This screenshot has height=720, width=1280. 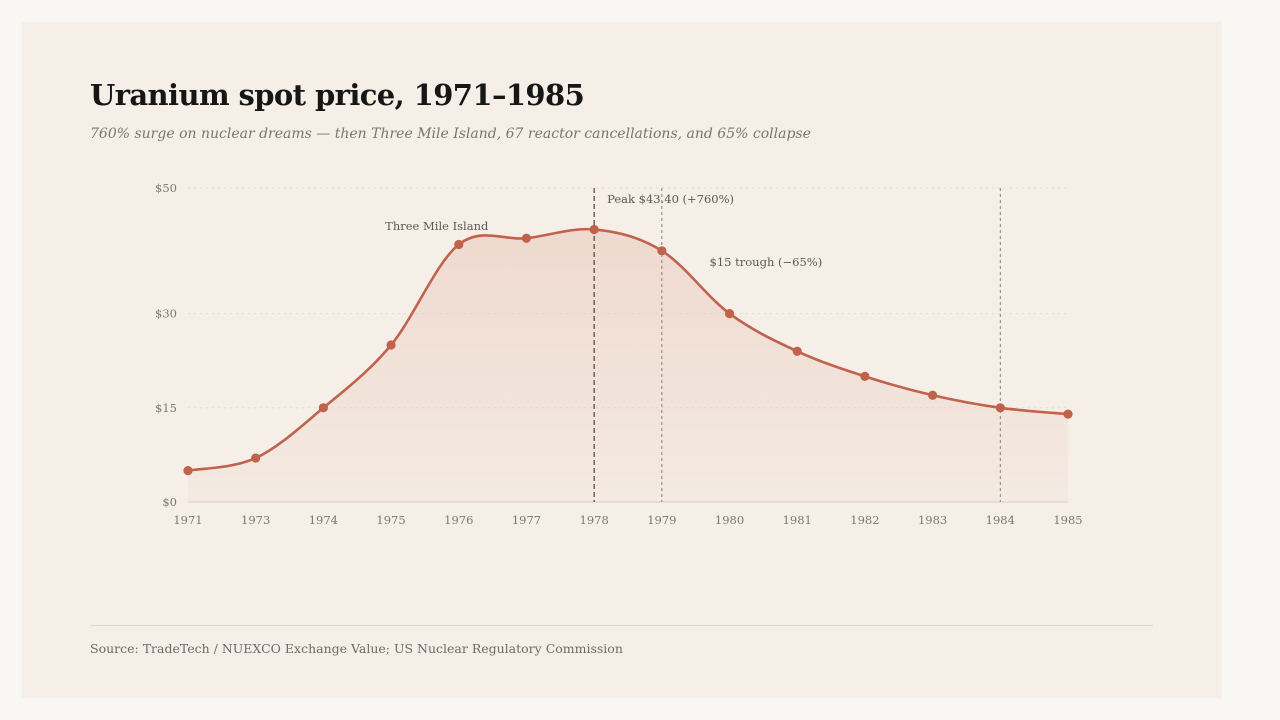 What do you see at coordinates (458, 520) in the screenshot?
I see `x-tick-label: 1976` at bounding box center [458, 520].